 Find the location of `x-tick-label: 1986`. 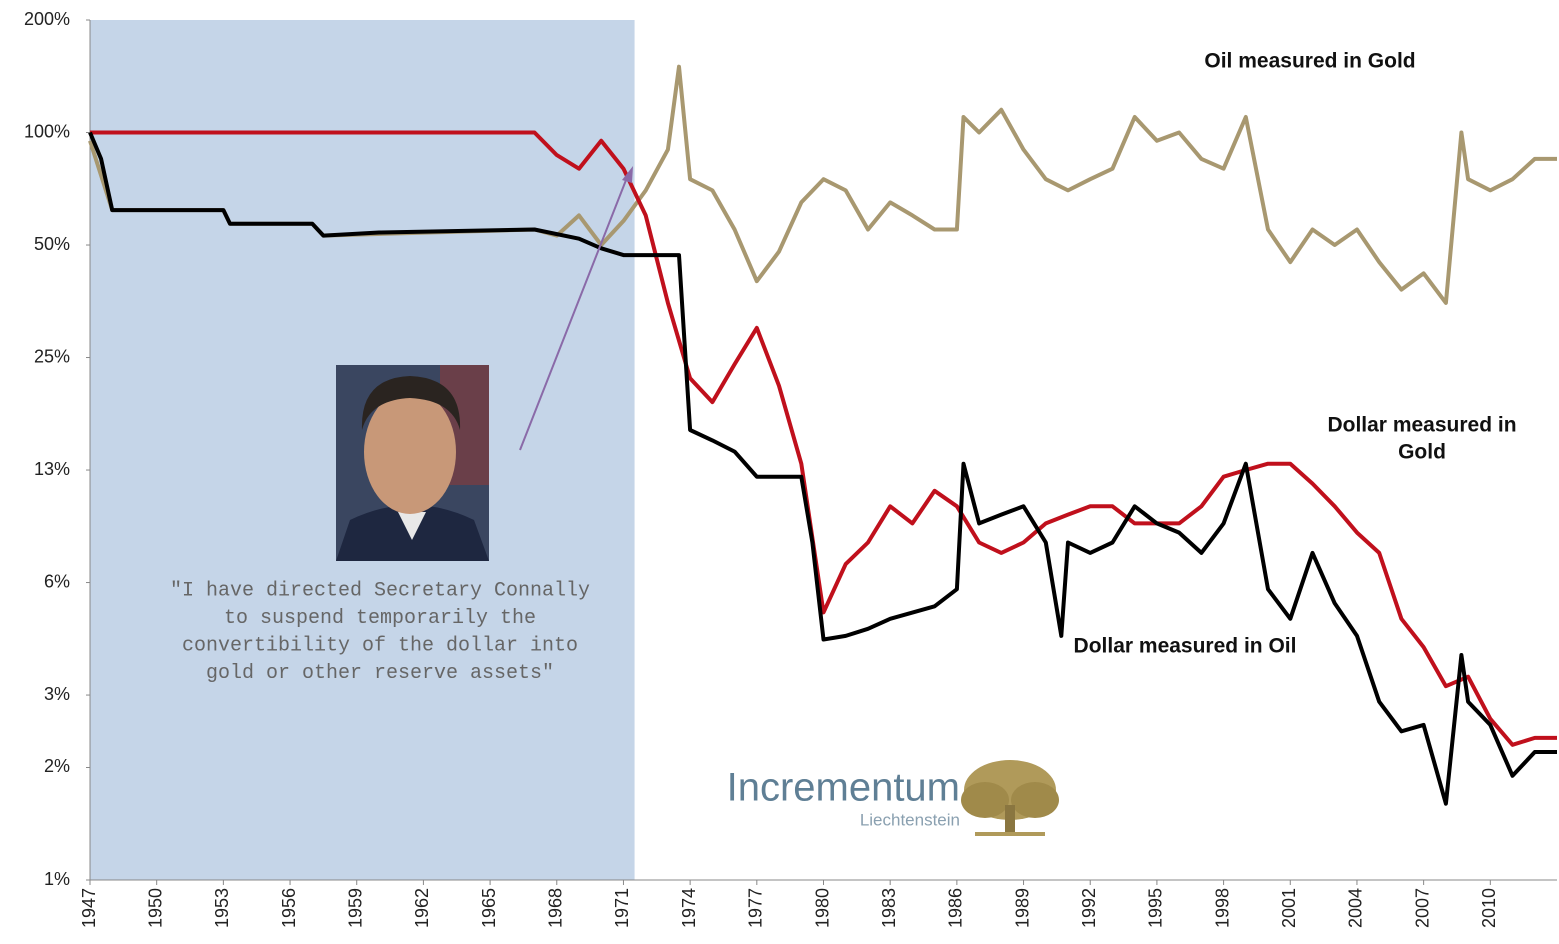

x-tick-label: 1986 is located at coordinates (956, 908).